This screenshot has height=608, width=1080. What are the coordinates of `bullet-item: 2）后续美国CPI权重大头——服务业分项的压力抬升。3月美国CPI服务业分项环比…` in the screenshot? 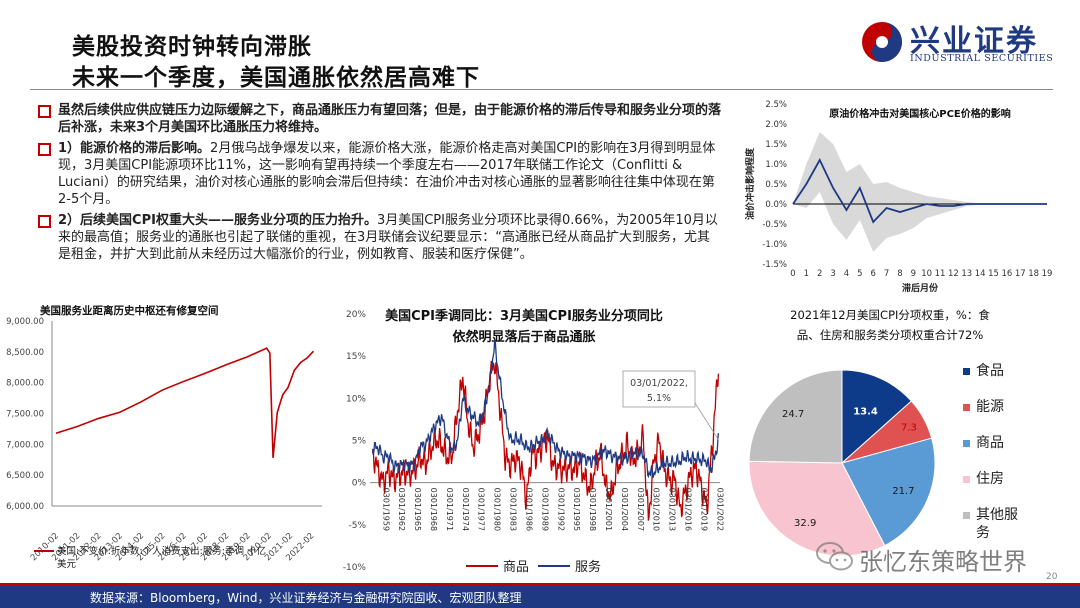 It's located at (378, 237).